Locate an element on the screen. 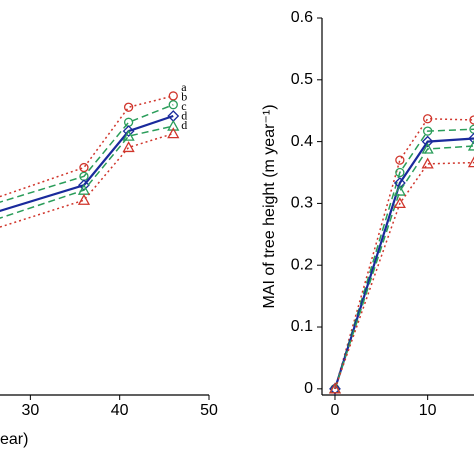 The image size is (474, 474). x-tick-label: 0 is located at coordinates (335, 410).